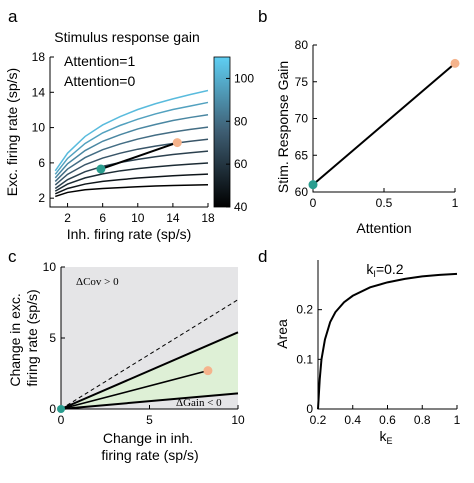  I want to click on panel-d-ytick-label-1: 0.1, so click(304, 359).